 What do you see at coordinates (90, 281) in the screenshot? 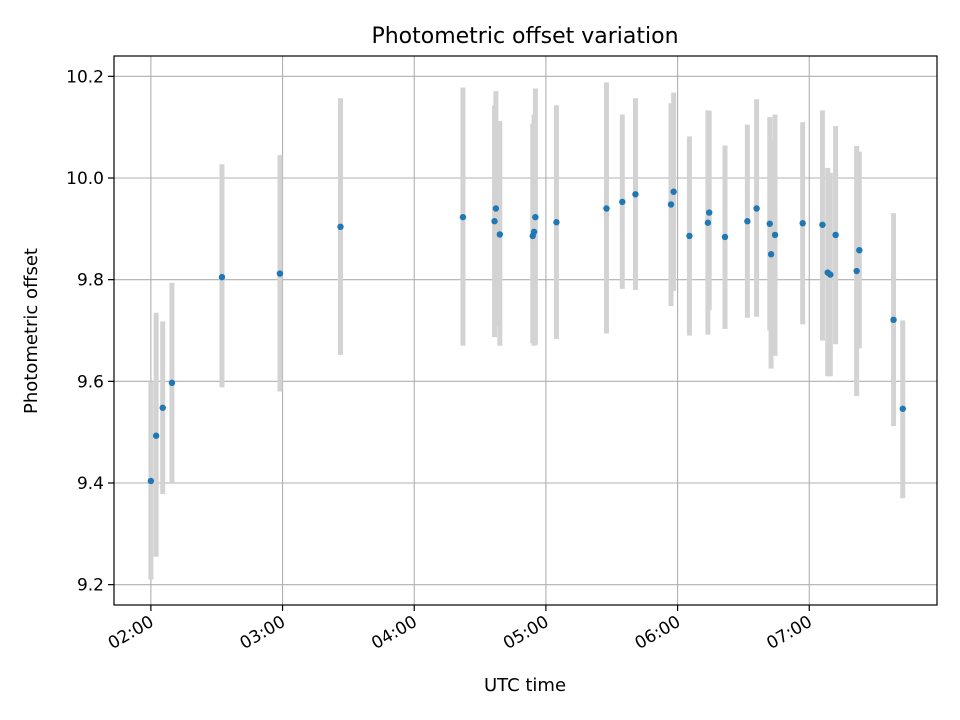
I see `y-tick-label: 9.8` at bounding box center [90, 281].